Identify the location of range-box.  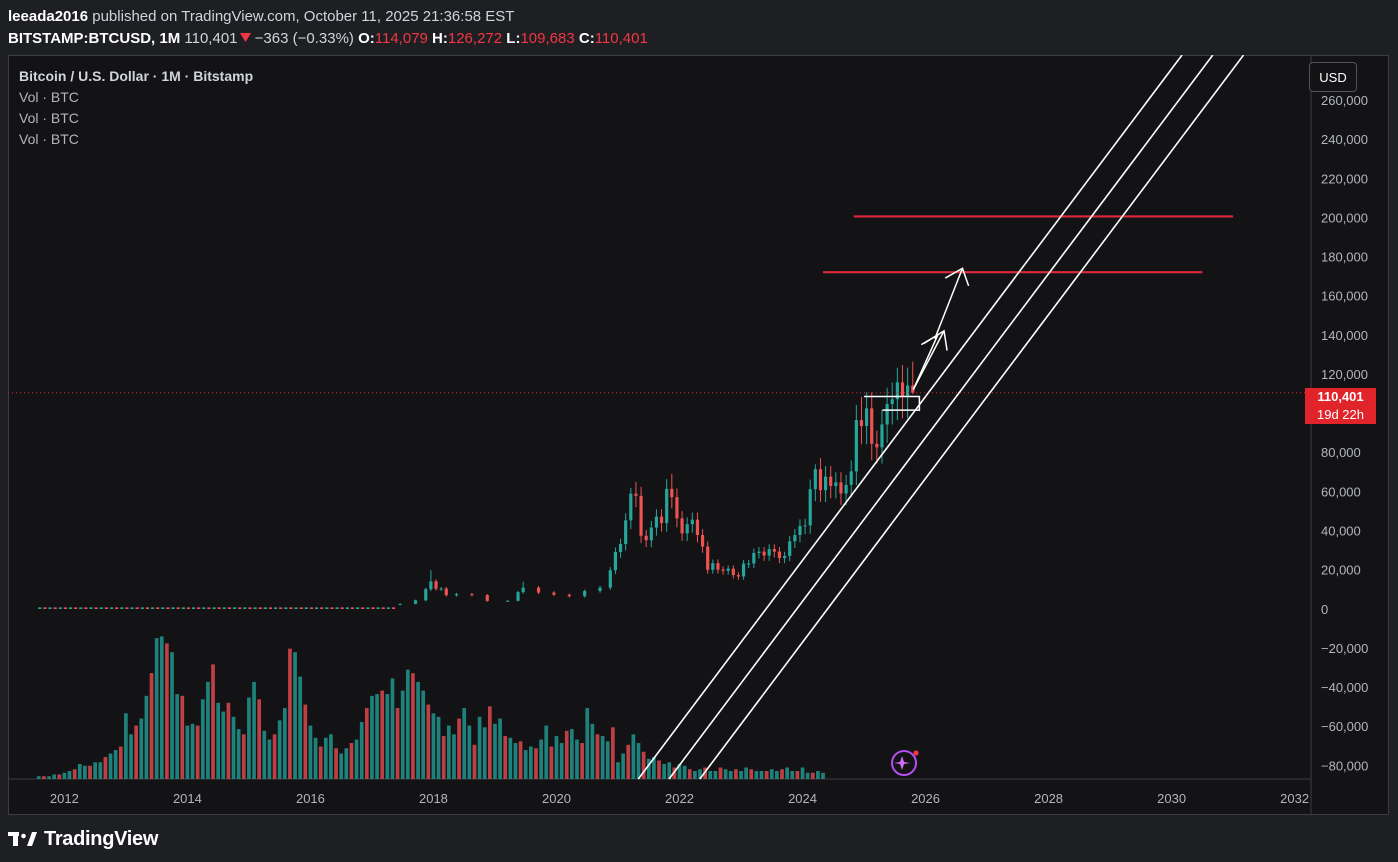
(892, 403).